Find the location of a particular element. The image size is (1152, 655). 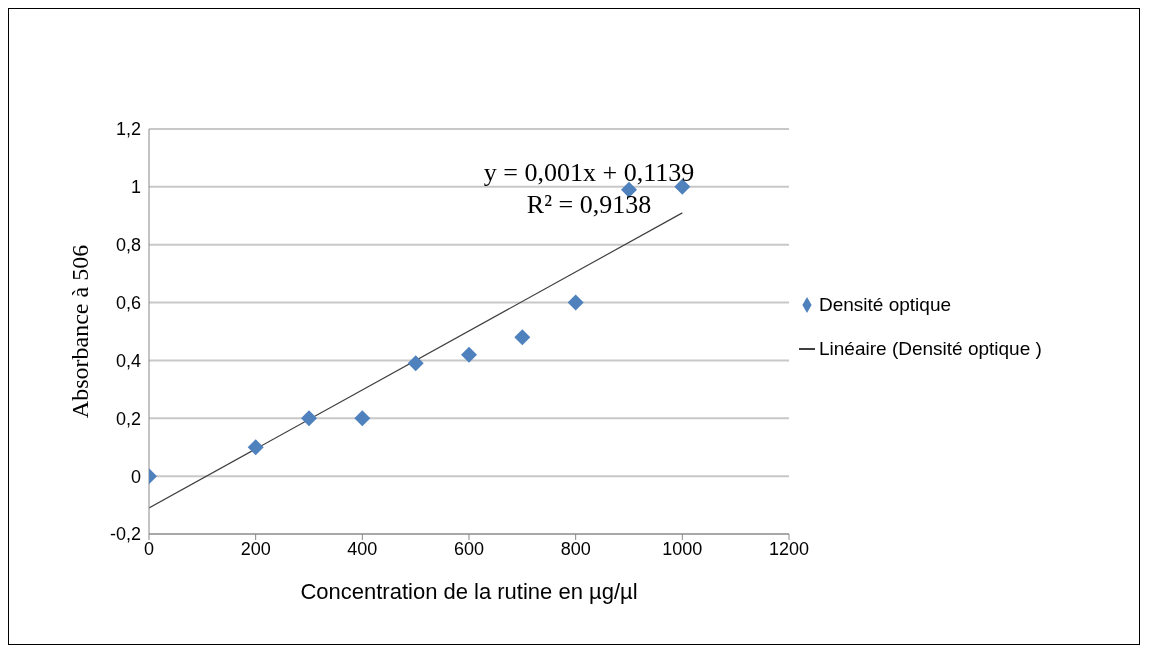

x-tick-label: 400 is located at coordinates (362, 548).